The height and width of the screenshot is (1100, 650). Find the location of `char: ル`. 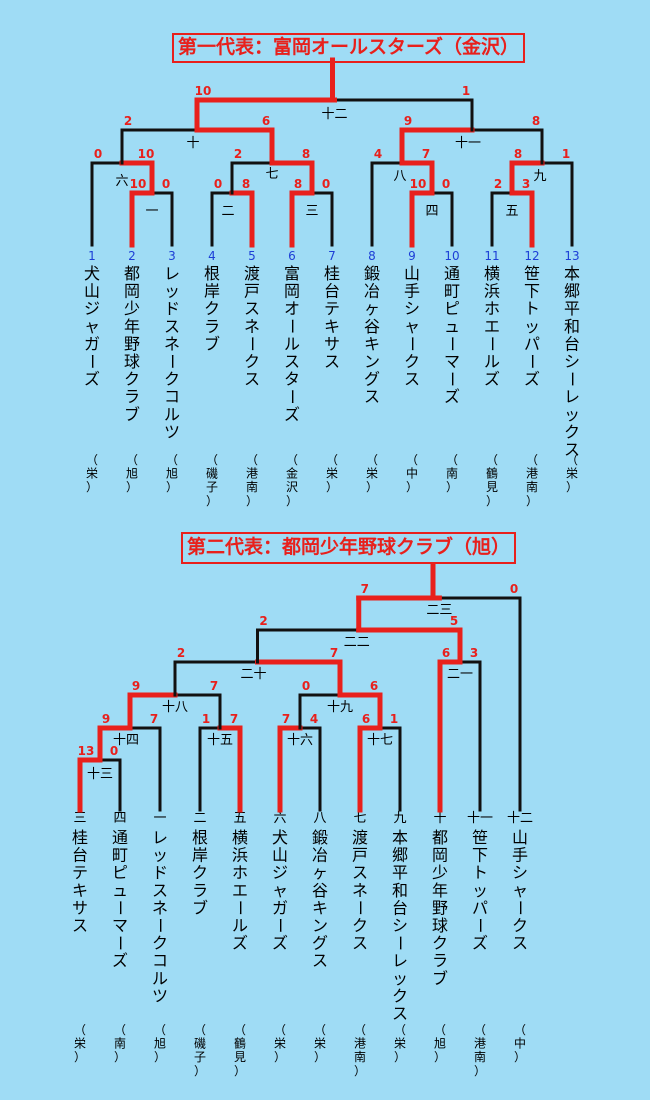

char: ル is located at coordinates (172, 414).